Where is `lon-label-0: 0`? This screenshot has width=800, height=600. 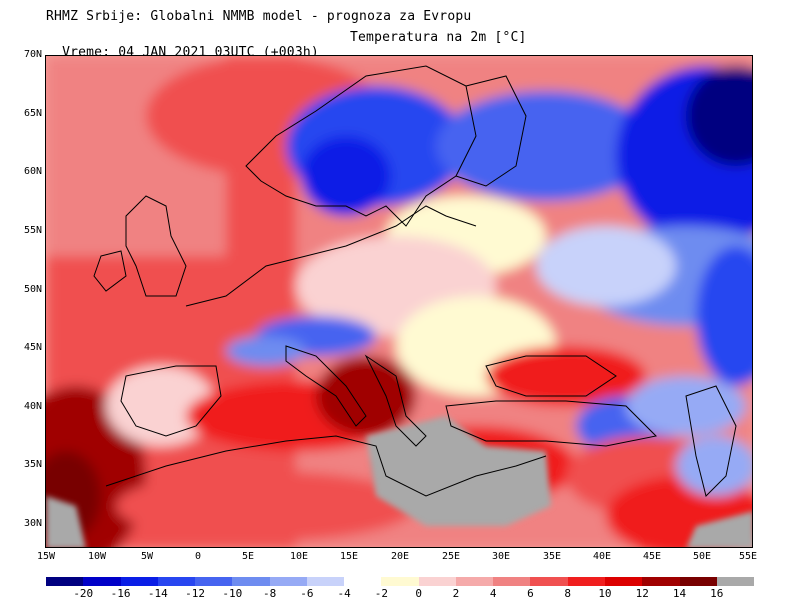 lon-label-0: 0 is located at coordinates (198, 556).